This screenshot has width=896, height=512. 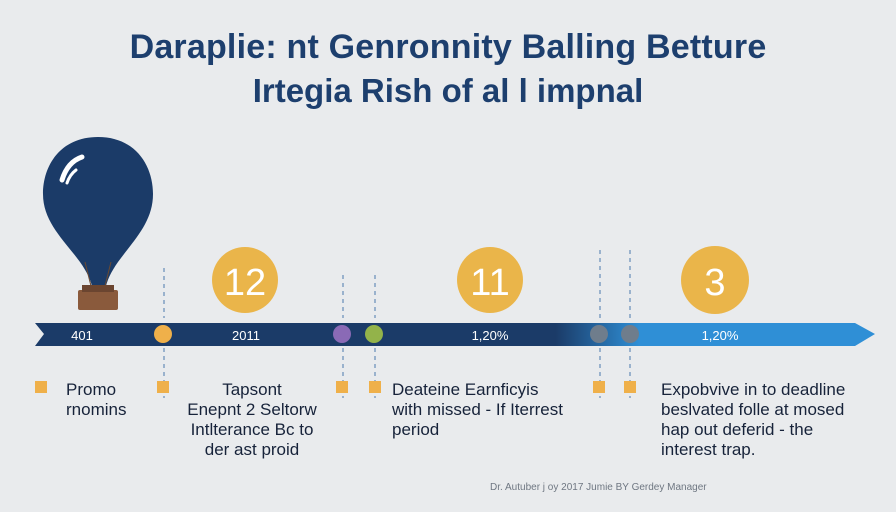 I want to click on timeline-marker-green, so click(x=374, y=334).